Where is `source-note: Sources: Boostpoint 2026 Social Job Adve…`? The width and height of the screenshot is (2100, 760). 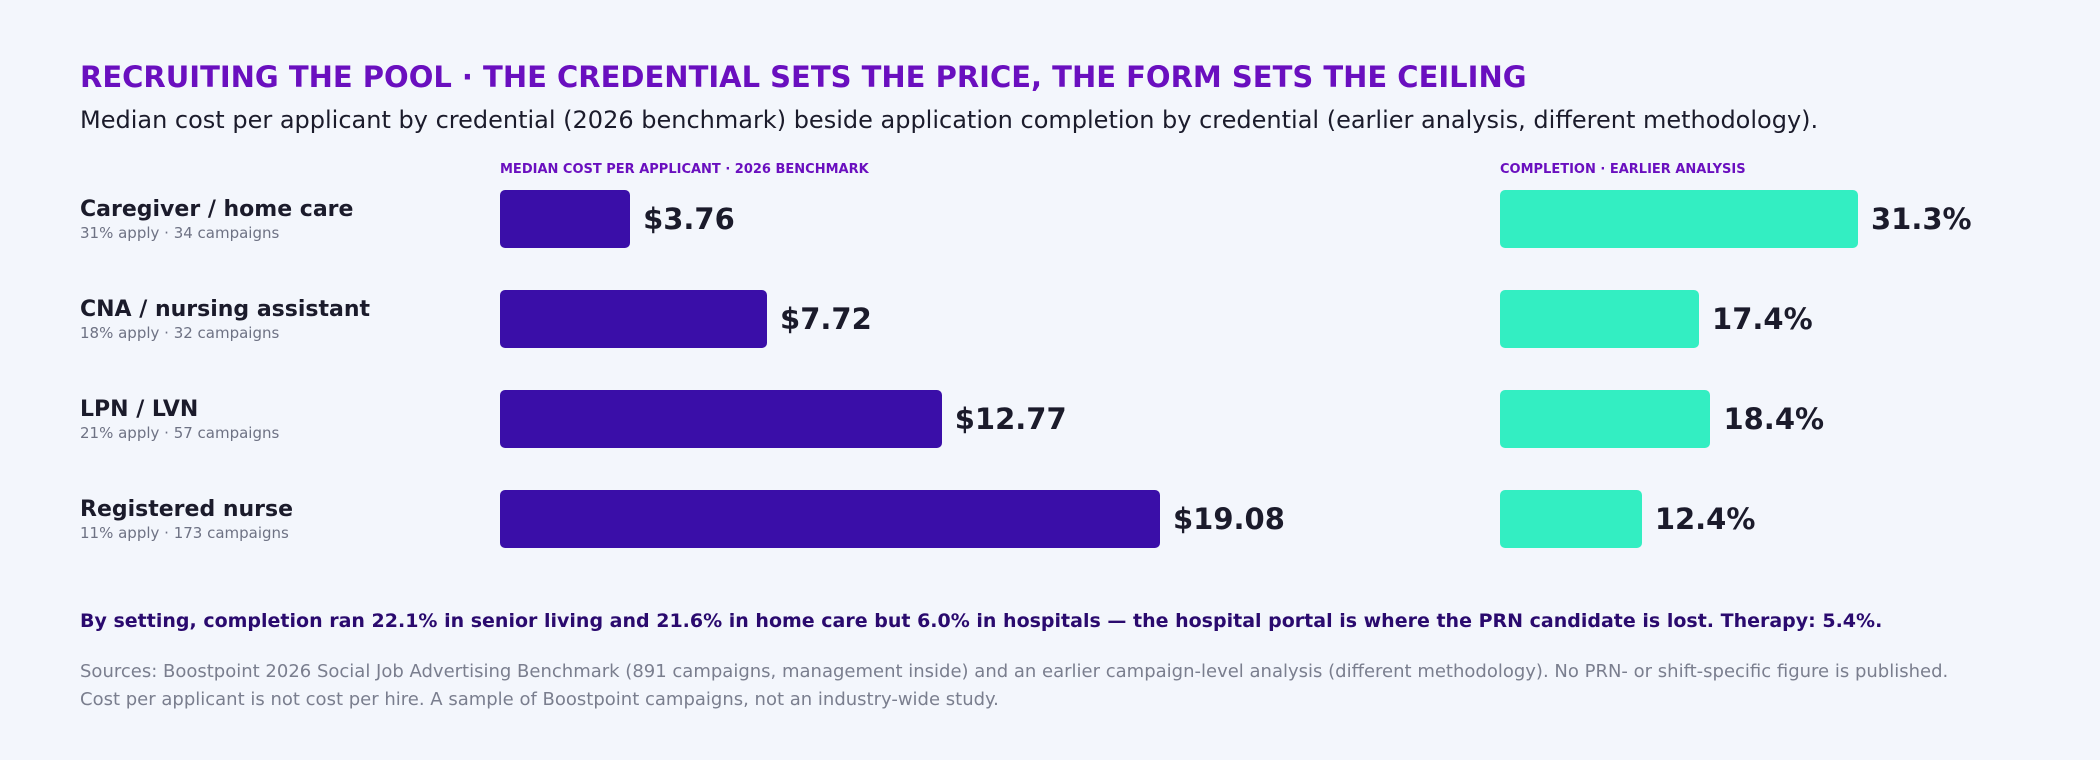 source-note: Sources: Boostpoint 2026 Social Job Adve… is located at coordinates (1014, 686).